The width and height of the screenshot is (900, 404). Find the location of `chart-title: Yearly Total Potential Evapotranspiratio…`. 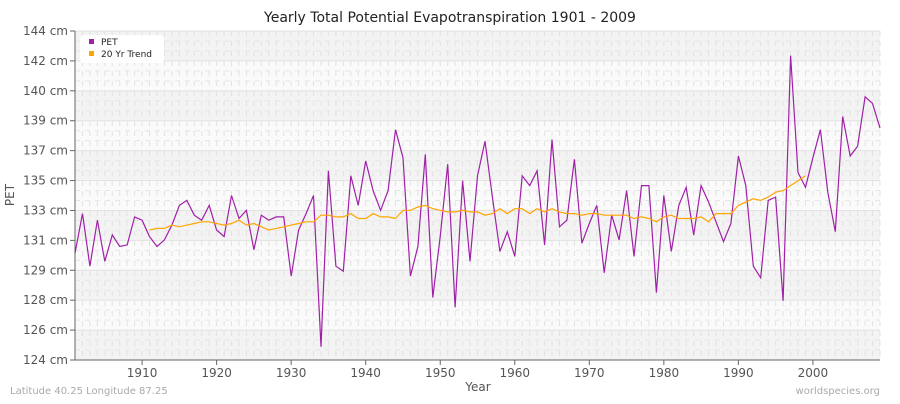

chart-title: Yearly Total Potential Evapotranspiratio… is located at coordinates (449, 18).